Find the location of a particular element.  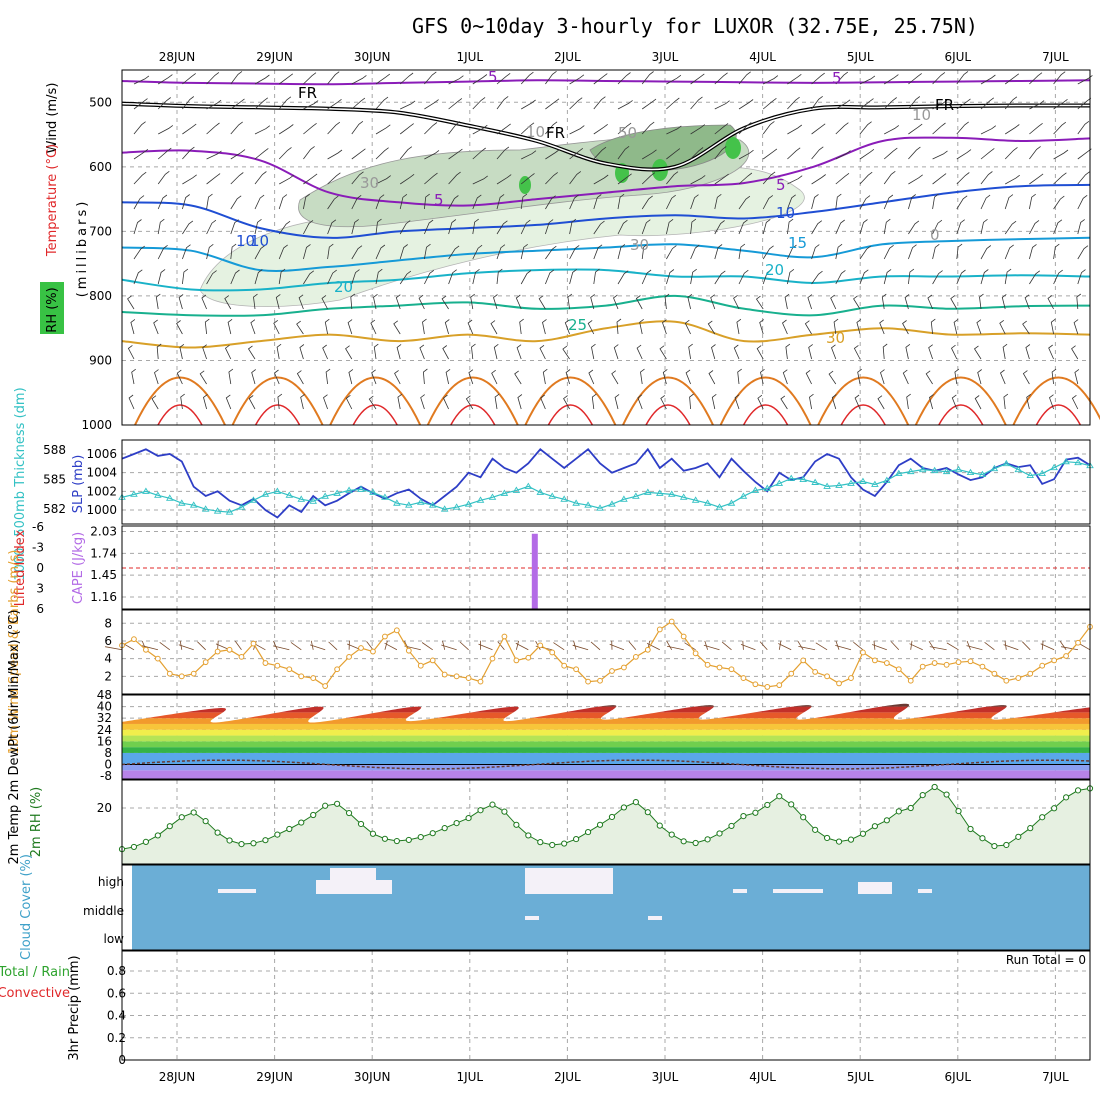

temp-tick-label: 40 is located at coordinates (104, 707).